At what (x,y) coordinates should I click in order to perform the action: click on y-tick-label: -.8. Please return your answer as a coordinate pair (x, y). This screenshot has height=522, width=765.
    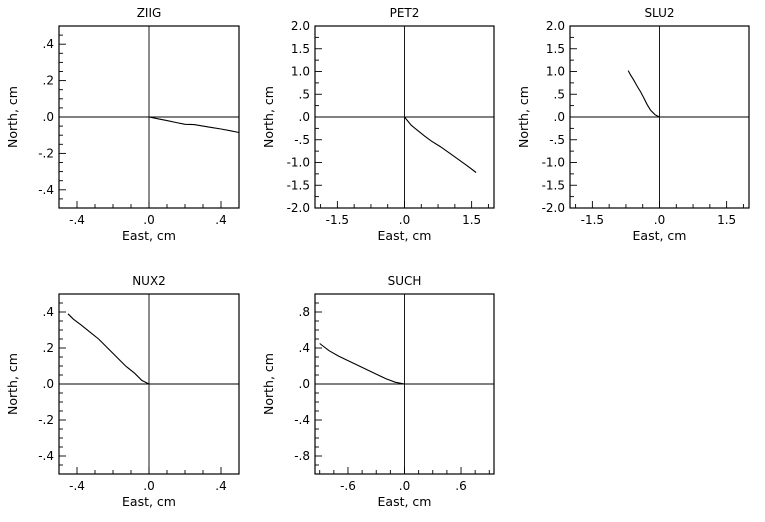
    Looking at the image, I should click on (302, 456).